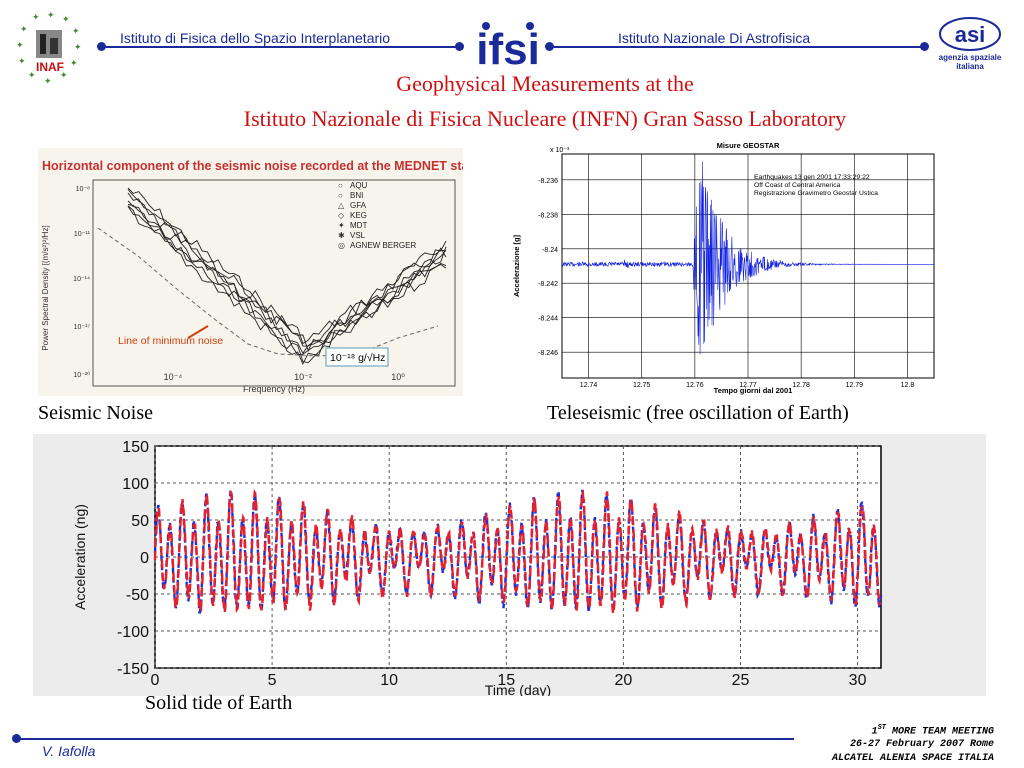  What do you see at coordinates (970, 34) in the screenshot?
I see `asi-logo-text: asi` at bounding box center [970, 34].